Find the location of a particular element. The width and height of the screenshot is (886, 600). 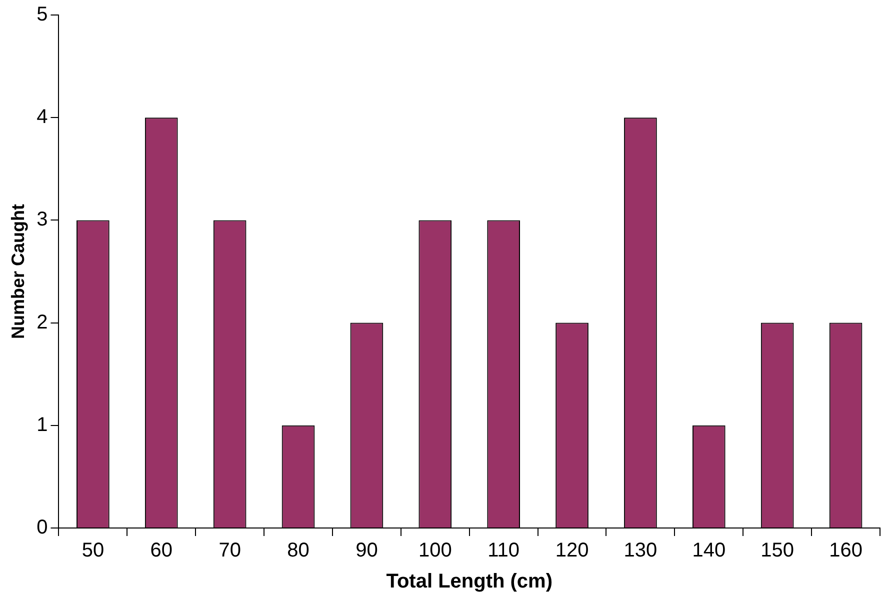

x-tick-label: 50 is located at coordinates (93, 551).